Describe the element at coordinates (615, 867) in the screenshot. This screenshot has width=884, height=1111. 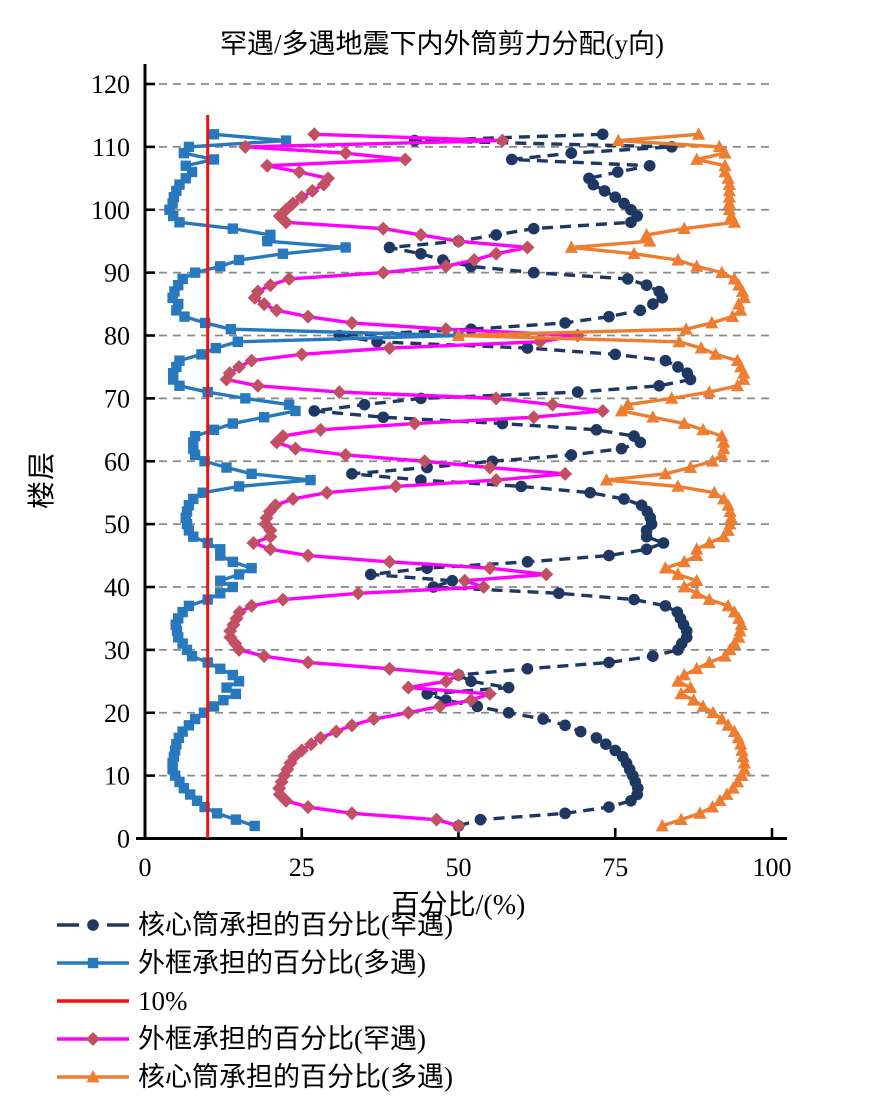
I see `x-tick-label: 75` at that location.